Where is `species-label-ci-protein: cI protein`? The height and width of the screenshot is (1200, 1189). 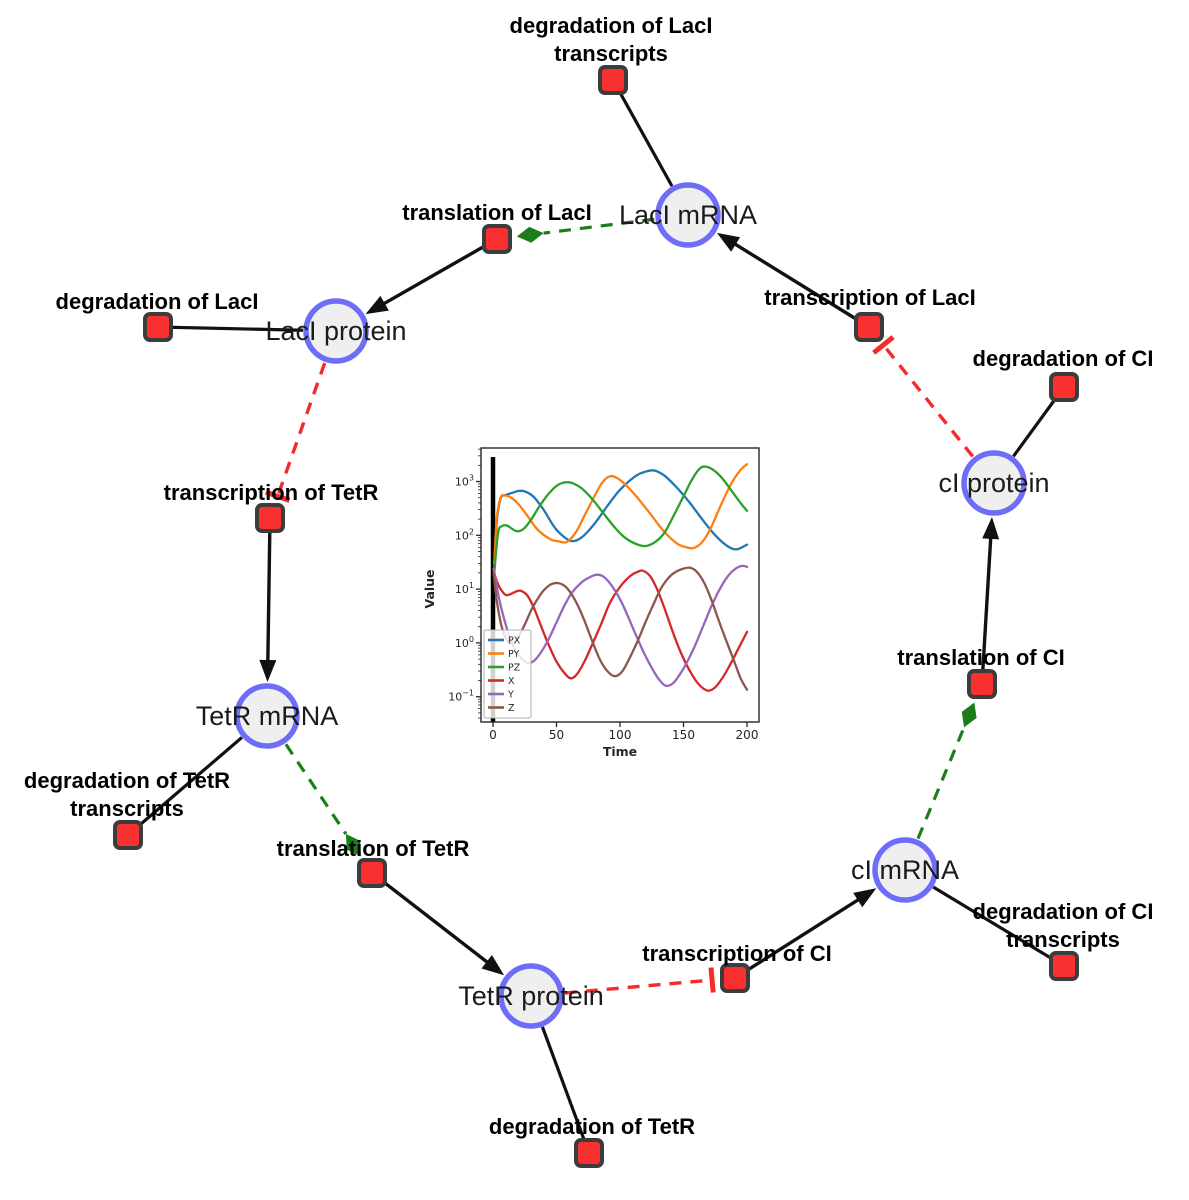
species-label-ci-protein: cI protein is located at coordinates (993, 483).